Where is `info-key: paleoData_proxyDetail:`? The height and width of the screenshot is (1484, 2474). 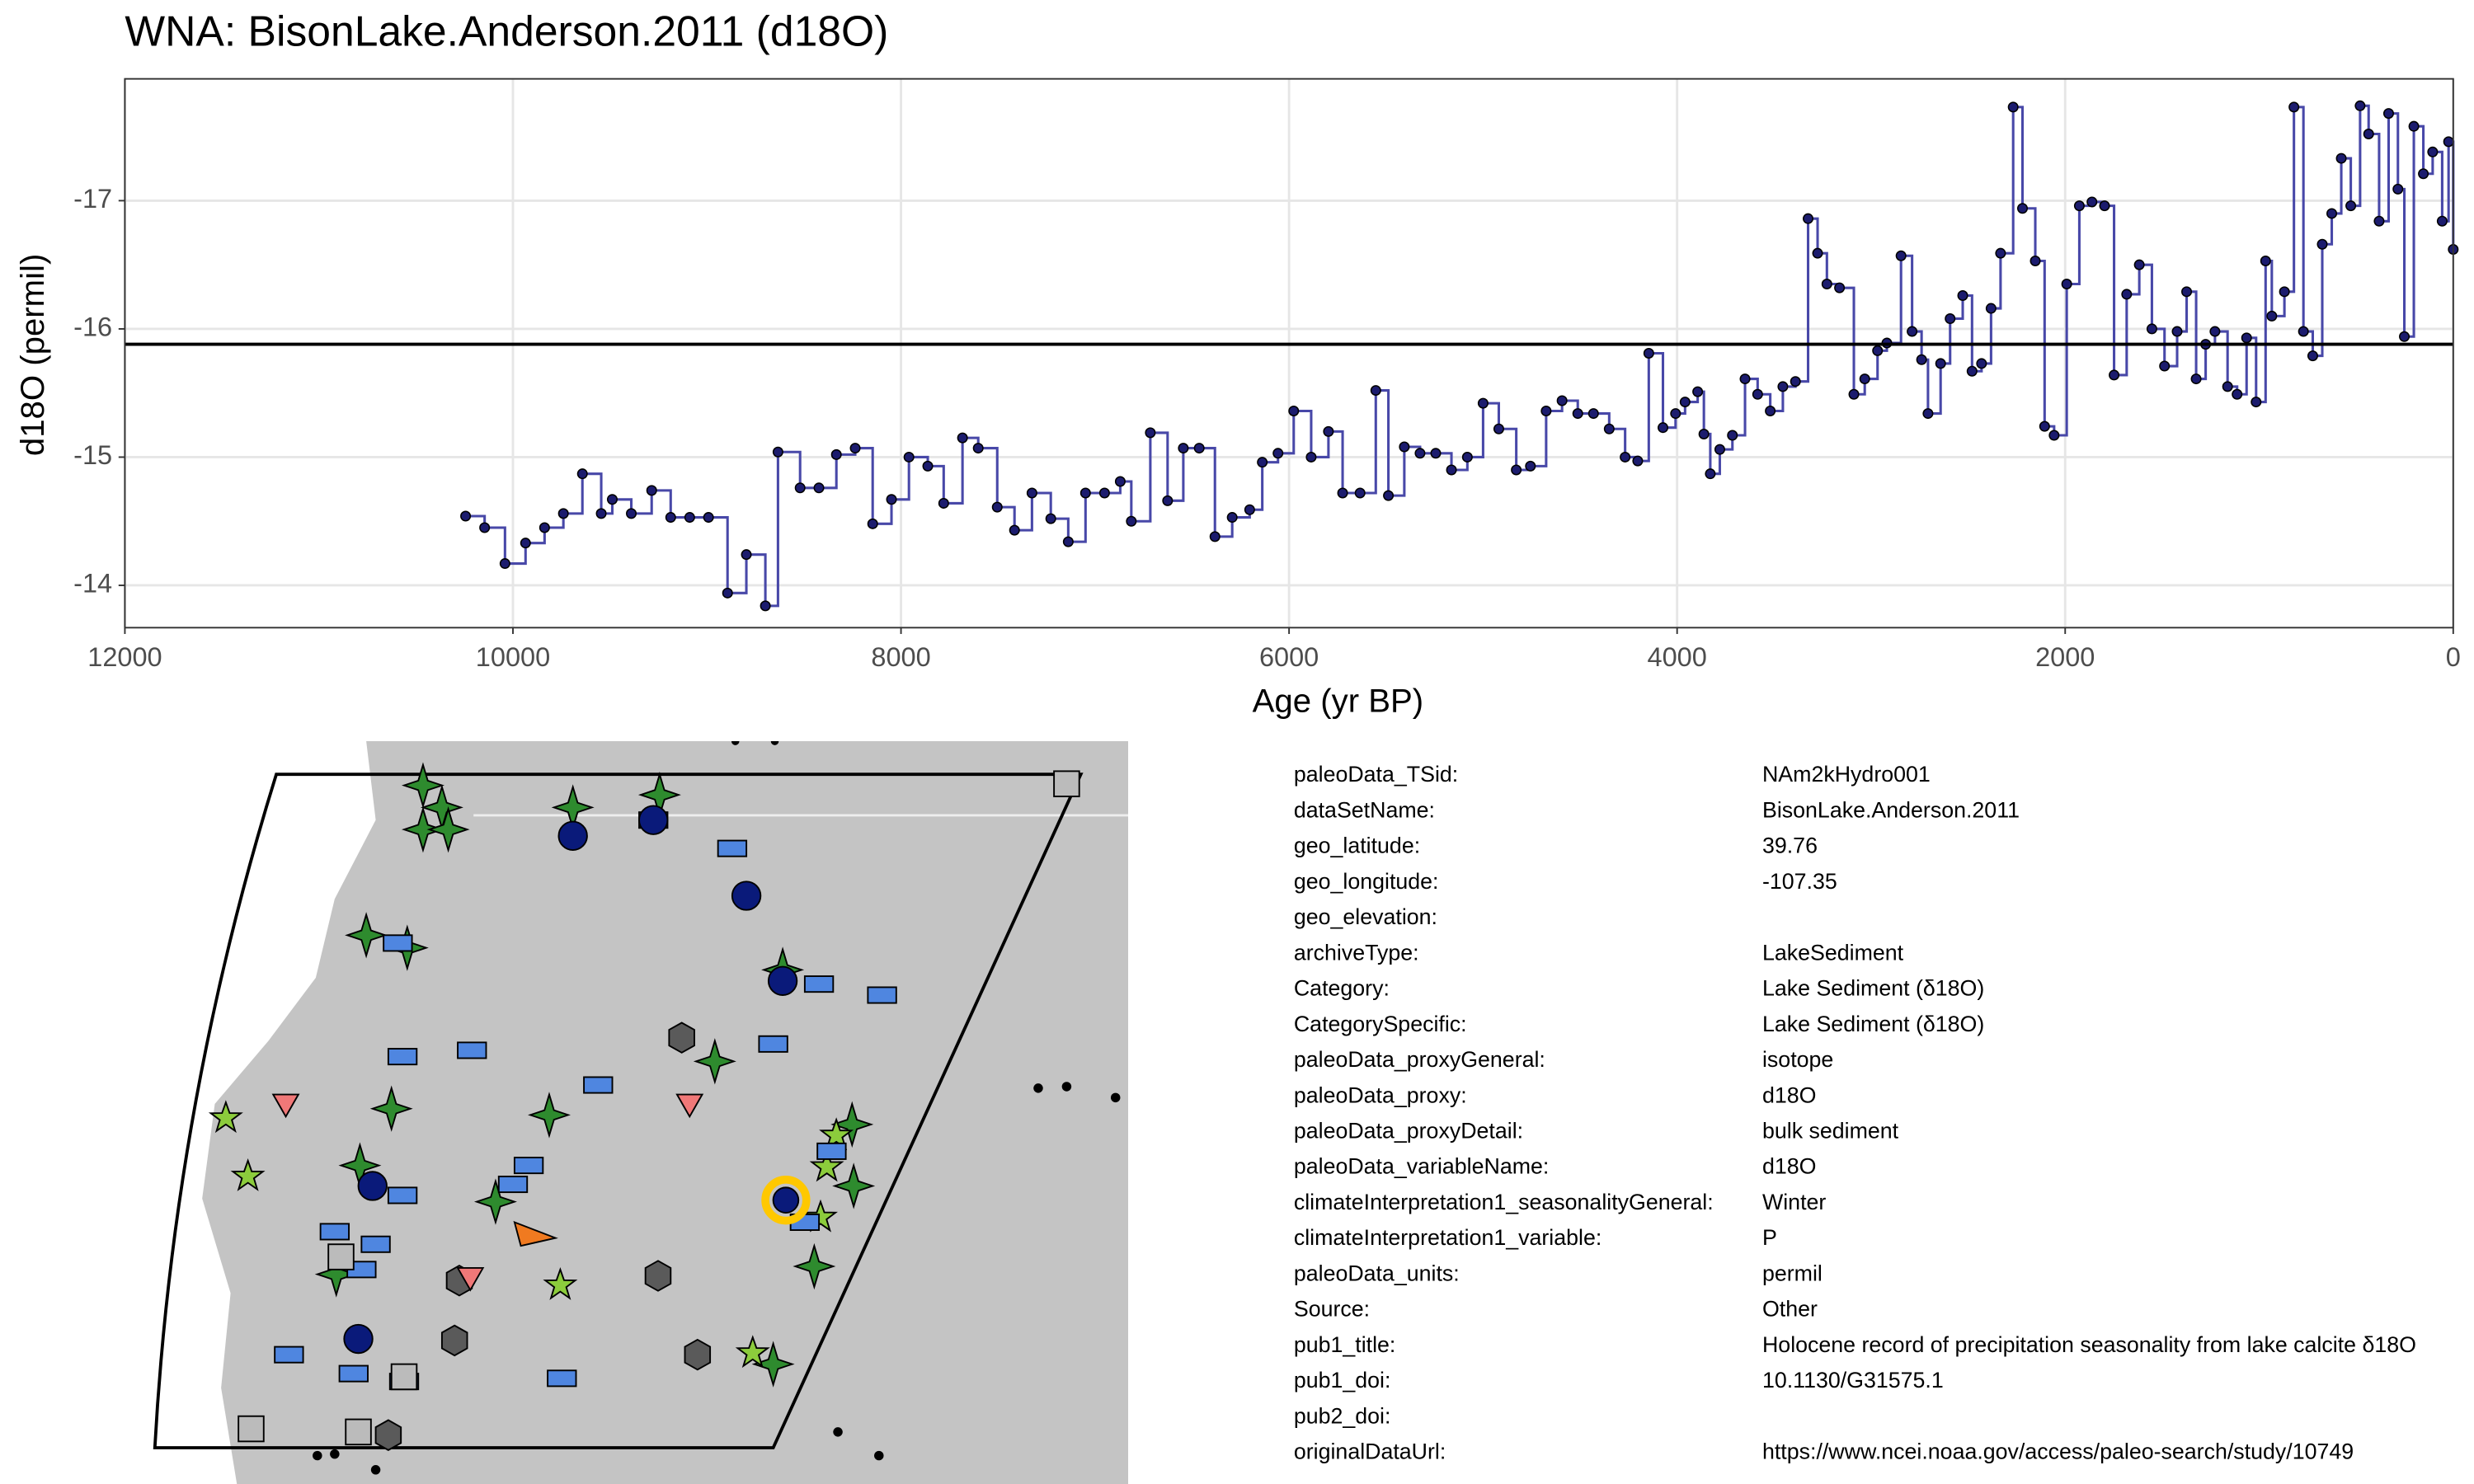 info-key: paleoData_proxyDetail: is located at coordinates (1408, 1131).